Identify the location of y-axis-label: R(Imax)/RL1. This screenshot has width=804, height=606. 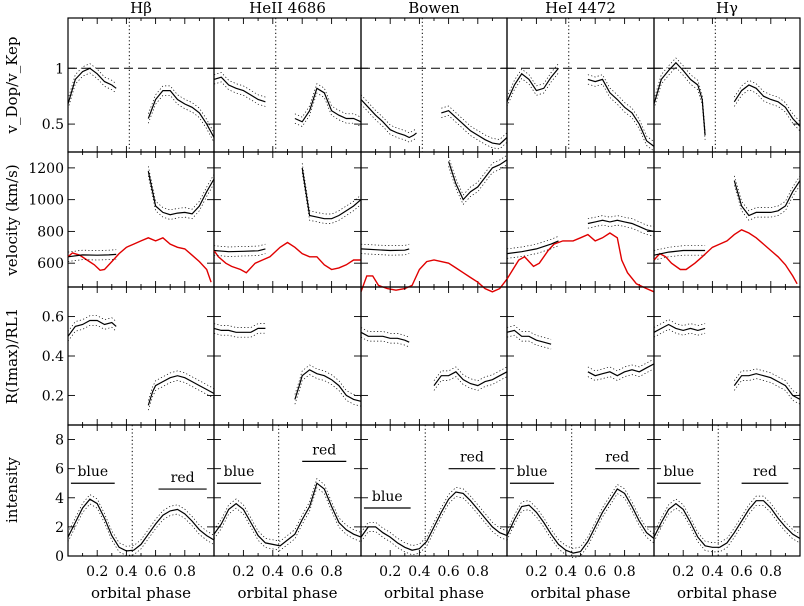
(12, 356).